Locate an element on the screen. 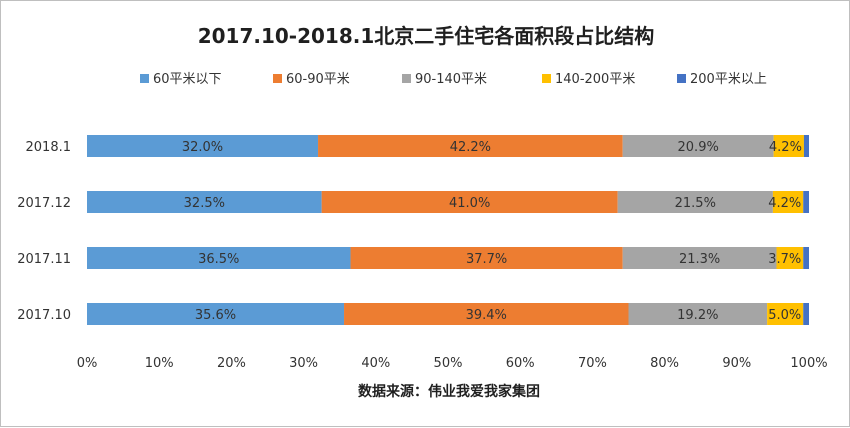 The height and width of the screenshot is (428, 850). data-label: 39.4% is located at coordinates (486, 315).